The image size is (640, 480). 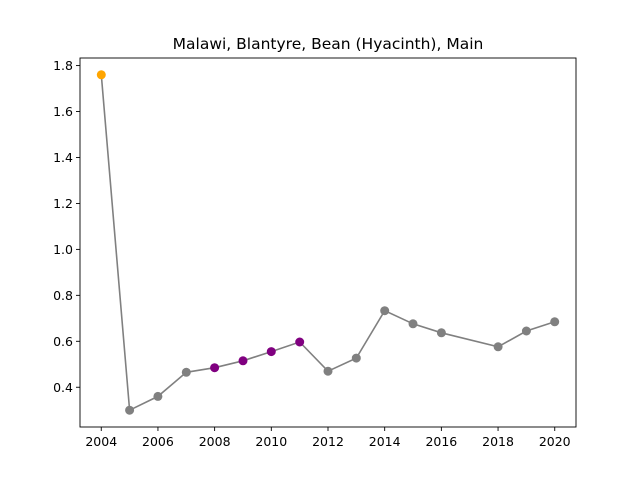 What do you see at coordinates (555, 441) in the screenshot?
I see `x-tick-label: 2020` at bounding box center [555, 441].